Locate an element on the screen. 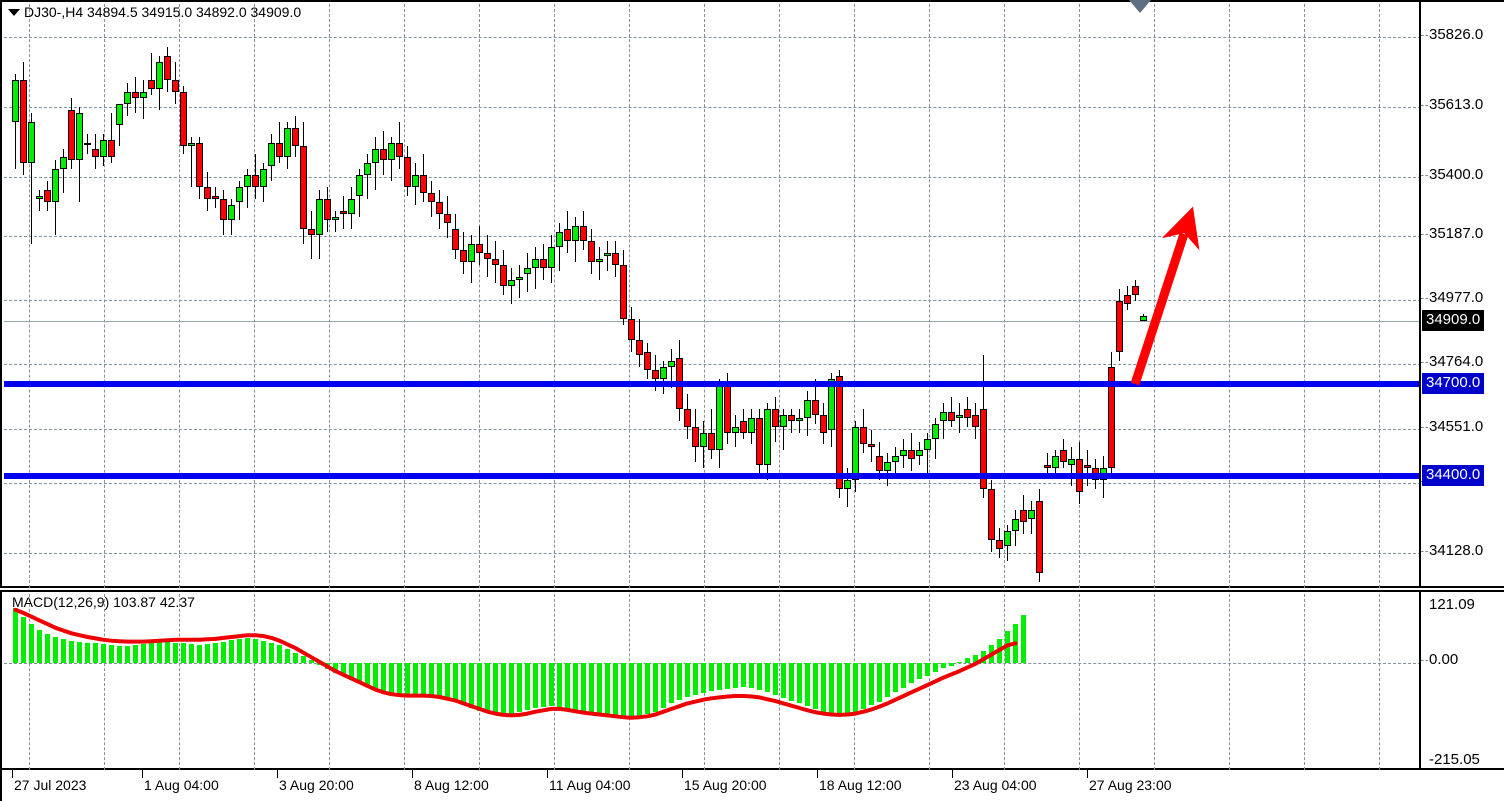 The height and width of the screenshot is (801, 1504). price-tick-label: 34551.0 is located at coordinates (1456, 426).